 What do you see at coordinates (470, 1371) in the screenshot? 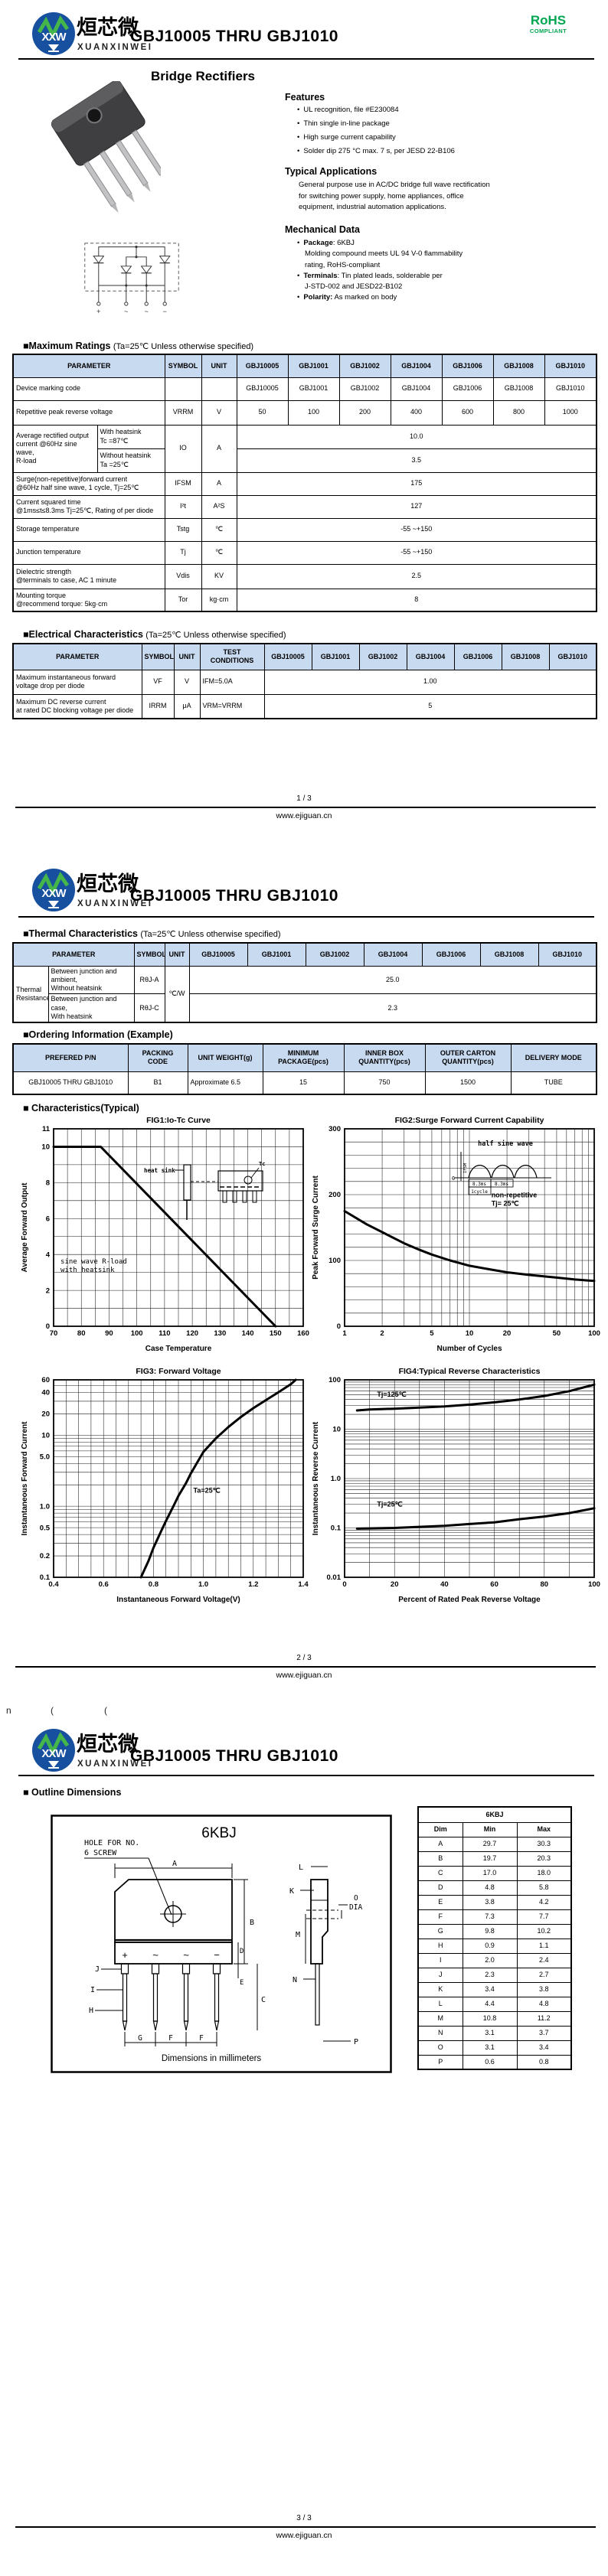
I see `svg-text:FIG4:Typical Reverse Character: FIG4:Typical Reverse Characteristics` at bounding box center [470, 1371].